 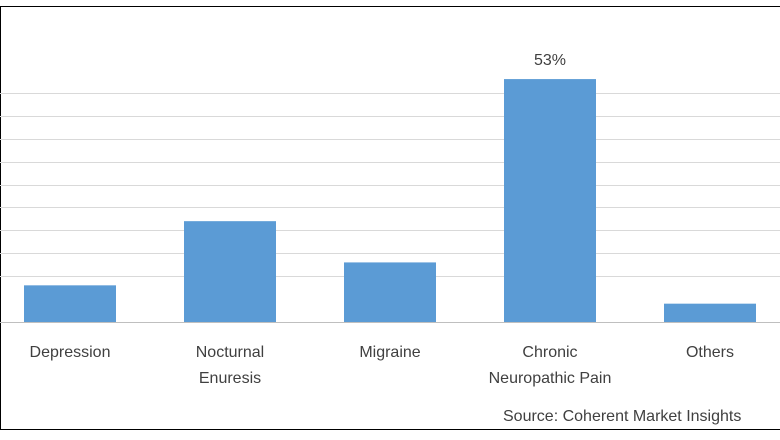 I want to click on data-labels: 53%, so click(x=550, y=60).